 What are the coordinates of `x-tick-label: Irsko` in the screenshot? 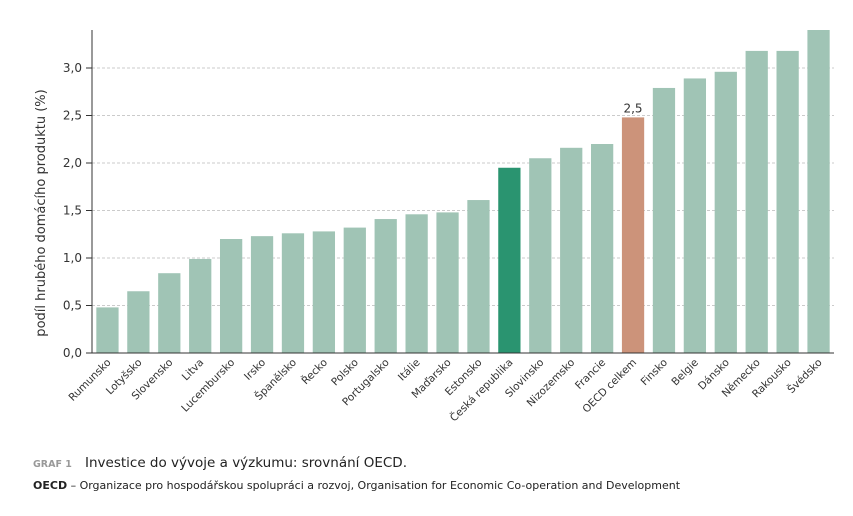 It's located at (255, 370).